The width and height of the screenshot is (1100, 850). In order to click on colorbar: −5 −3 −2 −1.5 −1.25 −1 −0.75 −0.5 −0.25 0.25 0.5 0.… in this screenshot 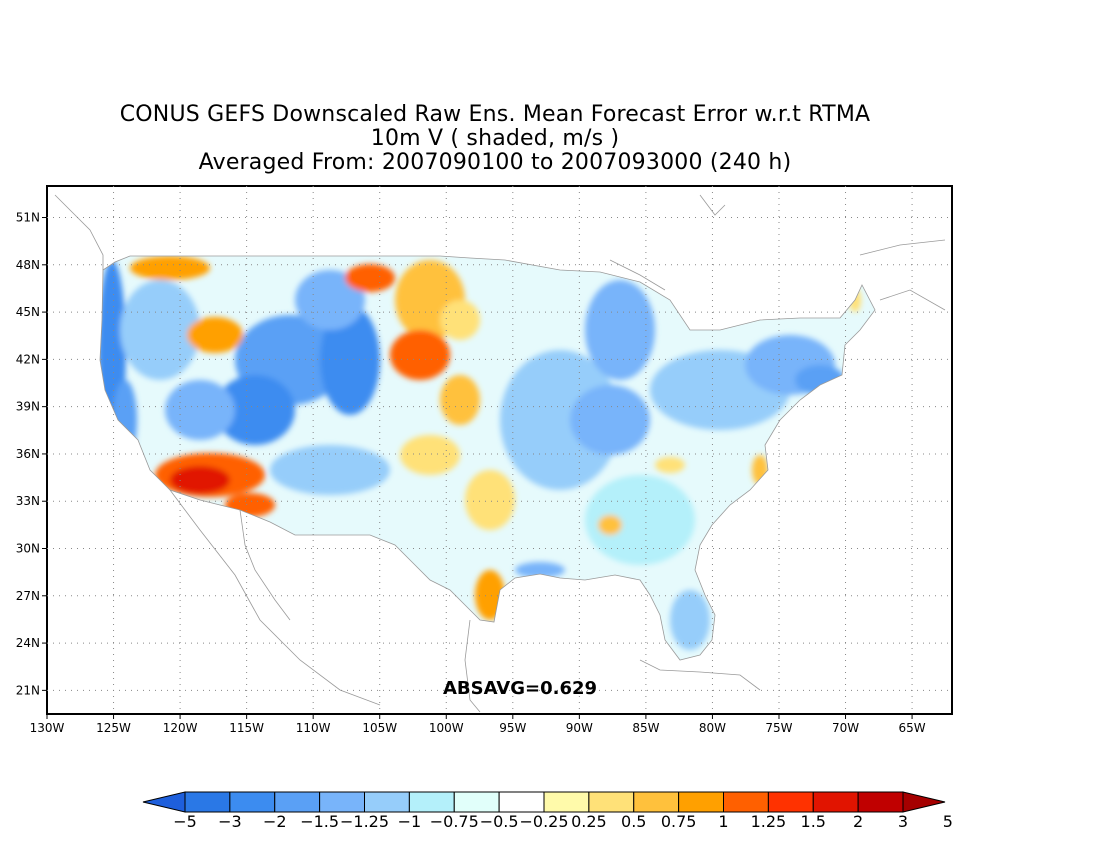, I will do `click(547, 811)`.